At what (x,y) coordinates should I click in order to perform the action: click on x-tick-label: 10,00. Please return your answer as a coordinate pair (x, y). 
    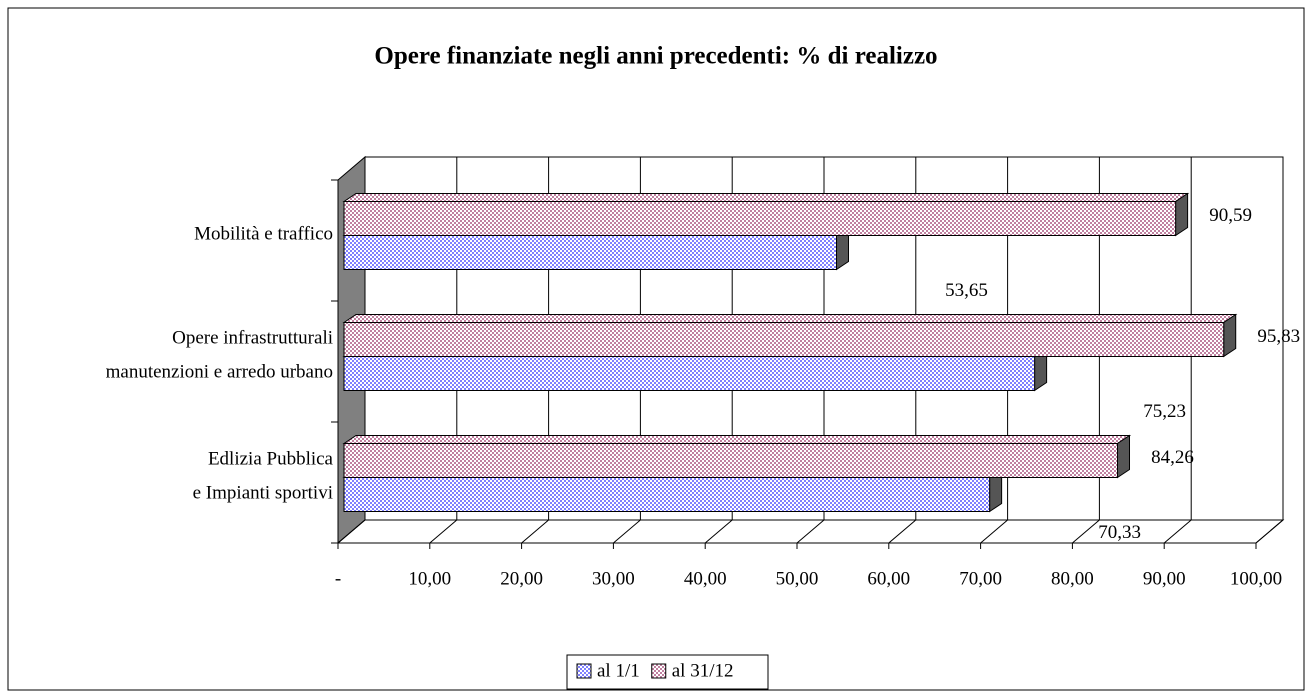
    Looking at the image, I should click on (429, 578).